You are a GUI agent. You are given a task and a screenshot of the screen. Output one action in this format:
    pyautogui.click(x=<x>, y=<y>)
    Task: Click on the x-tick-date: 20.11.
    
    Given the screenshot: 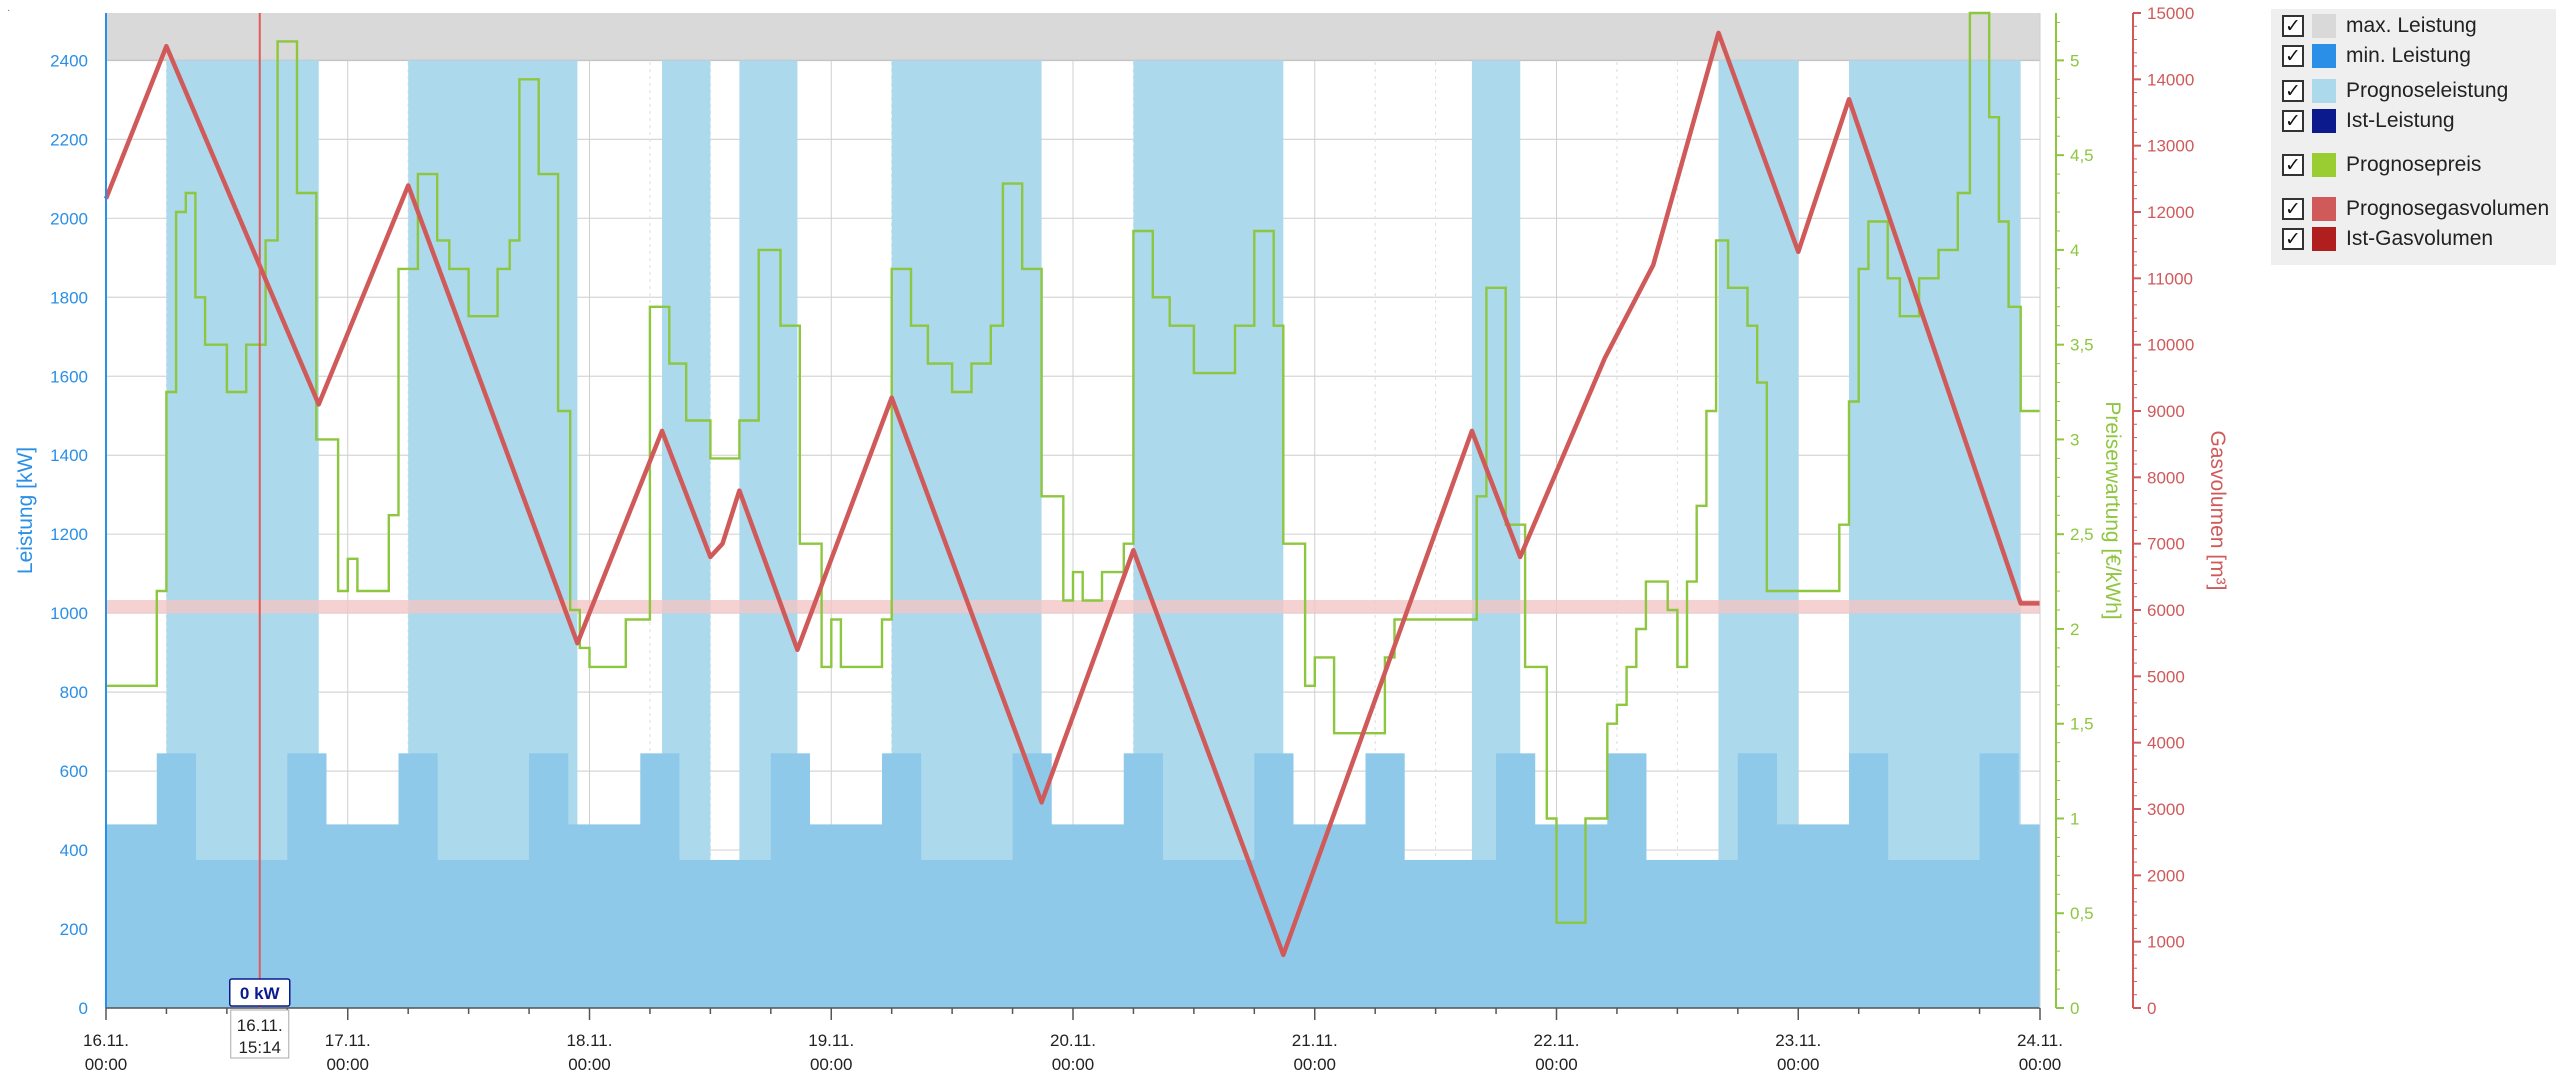 What is the action you would take?
    pyautogui.click(x=1073, y=1040)
    